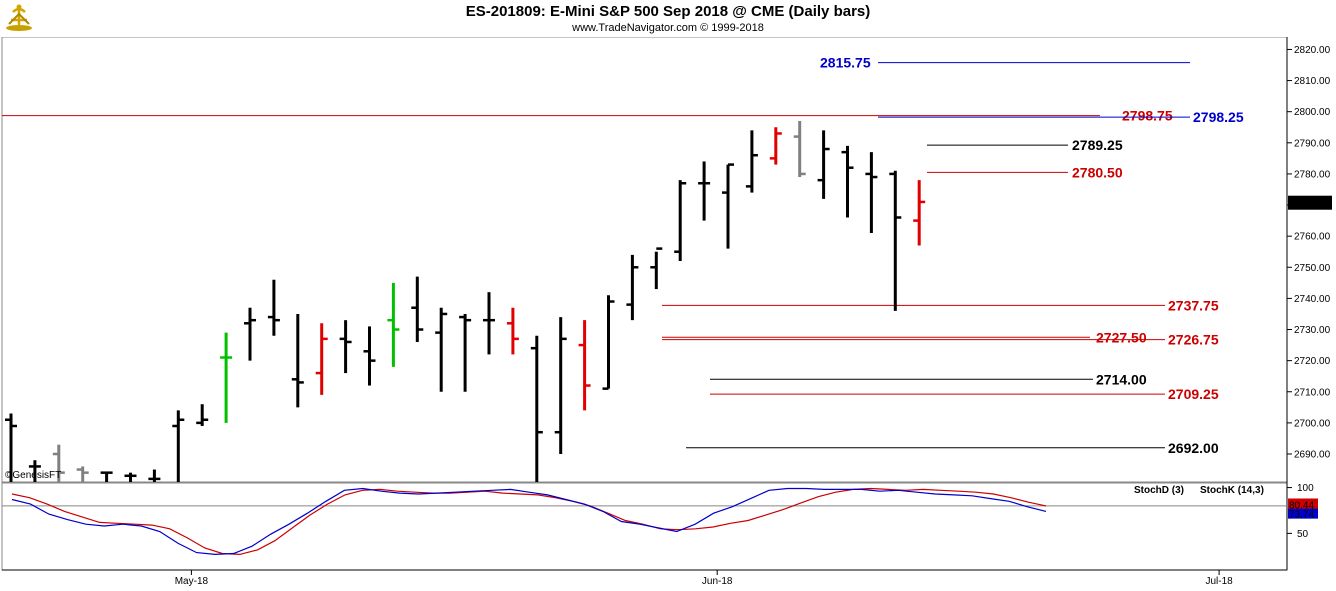 This screenshot has height=591, width=1336. I want to click on stoch-tick-label: 100, so click(1305, 488).